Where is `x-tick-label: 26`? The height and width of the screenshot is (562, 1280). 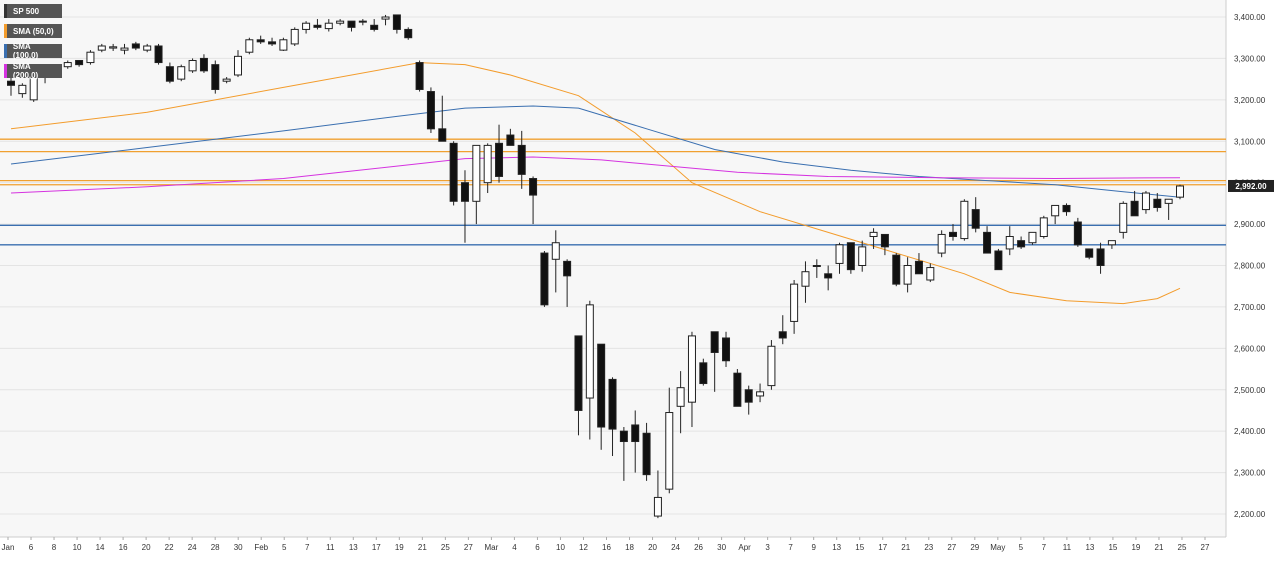
x-tick-label: 26 is located at coordinates (698, 547).